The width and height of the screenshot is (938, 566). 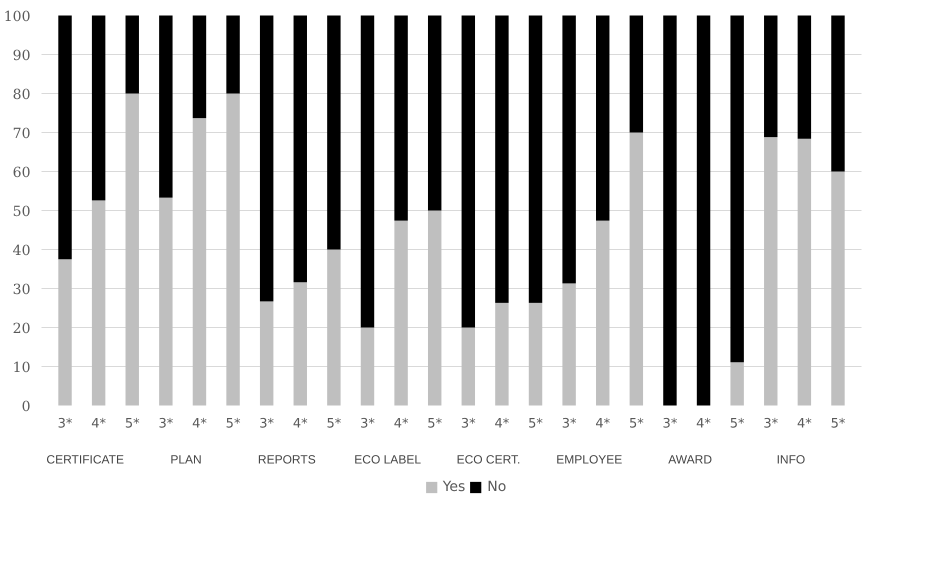 What do you see at coordinates (690, 459) in the screenshot?
I see `text: AWARD` at bounding box center [690, 459].